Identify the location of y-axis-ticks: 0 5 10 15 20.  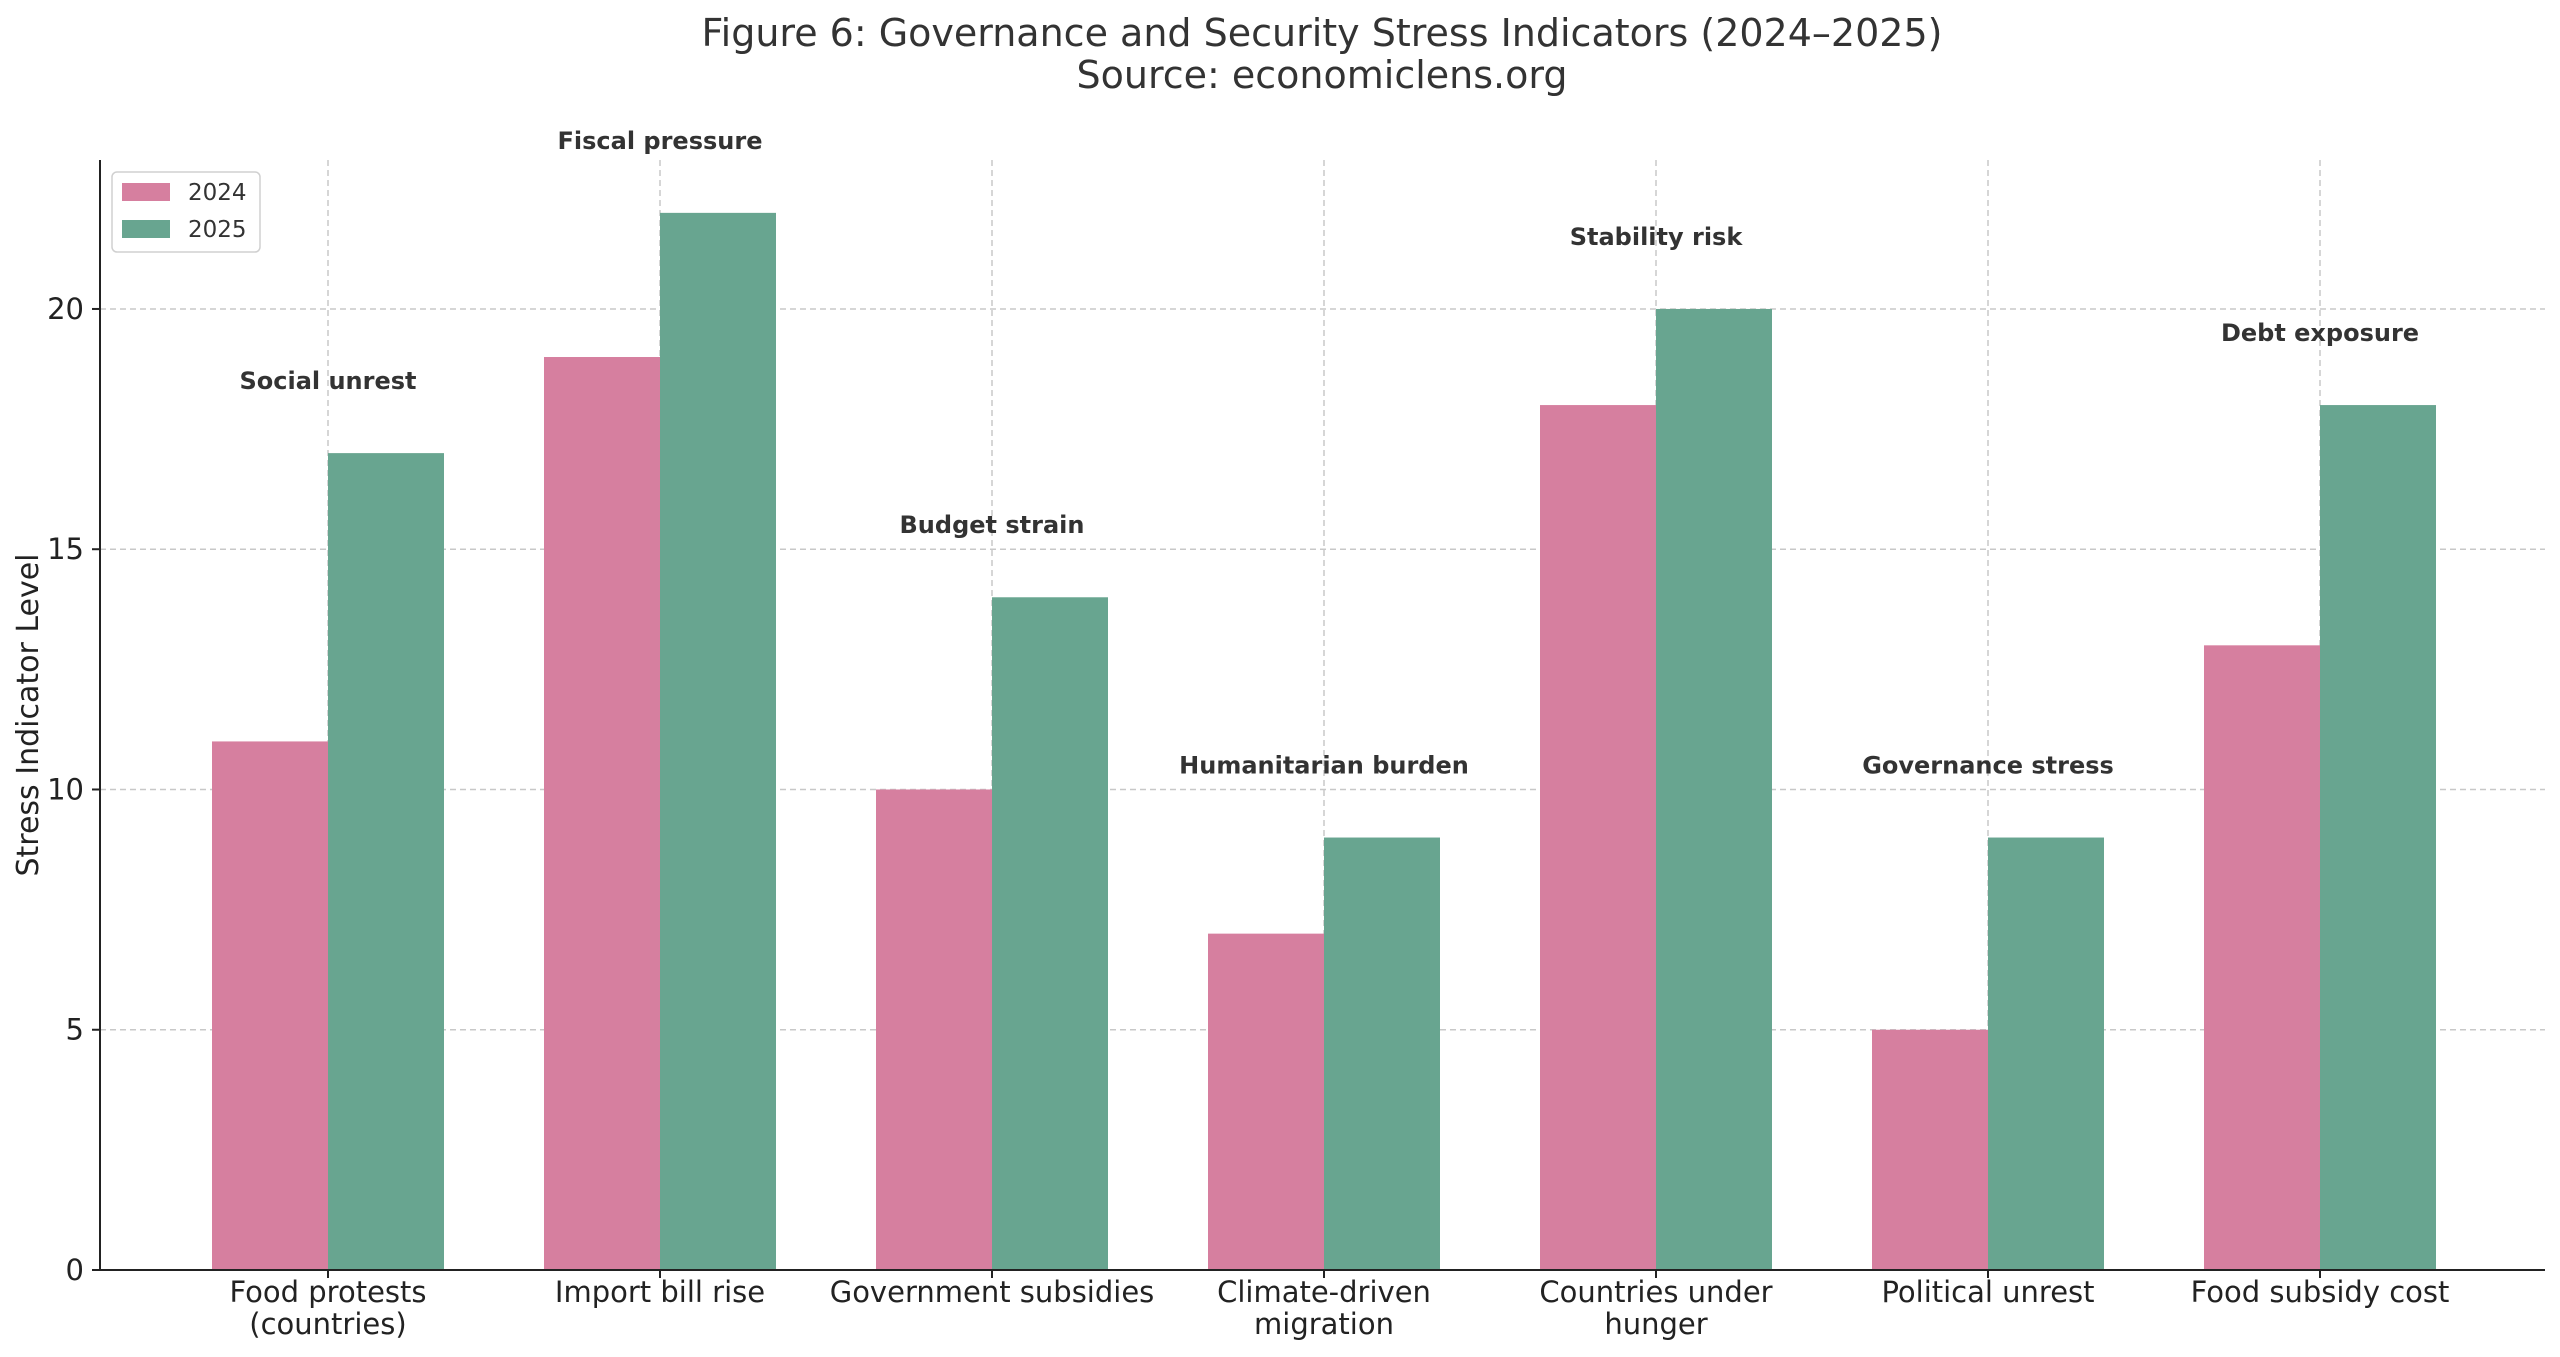
(73, 789).